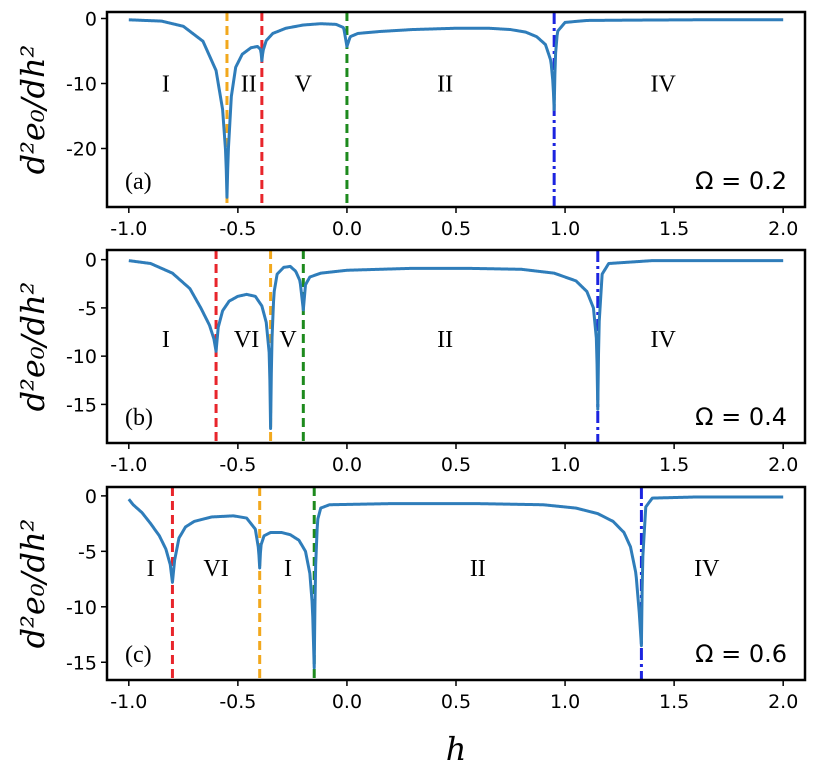  Describe the element at coordinates (741, 654) in the screenshot. I see `omega-annotation: Ω = 0.6` at that location.